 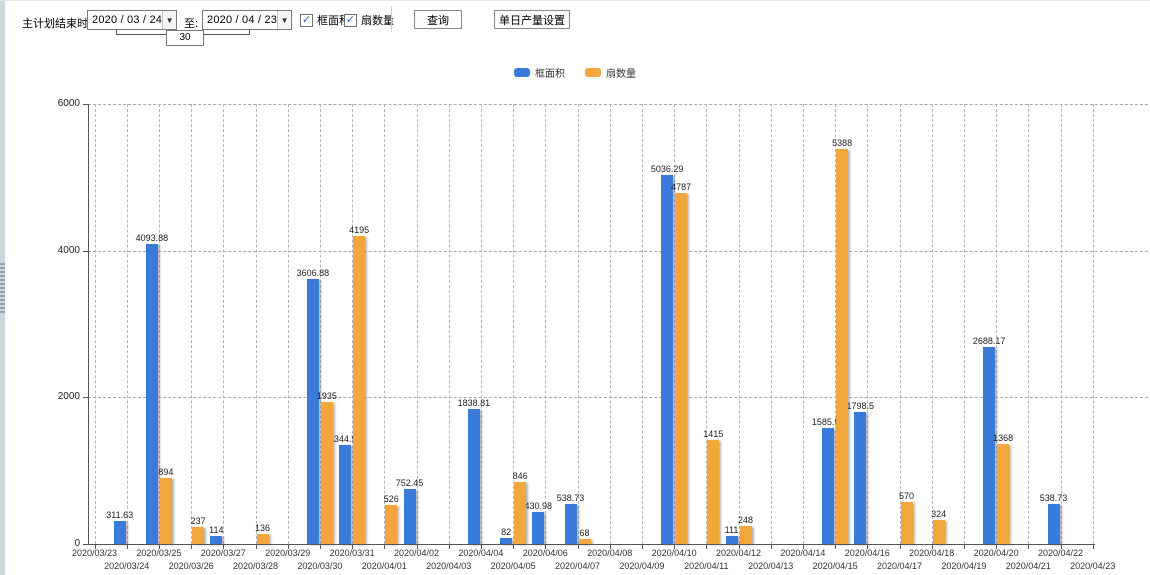 I want to click on frame-area-checkbox-label: 框面积, so click(x=333, y=21).